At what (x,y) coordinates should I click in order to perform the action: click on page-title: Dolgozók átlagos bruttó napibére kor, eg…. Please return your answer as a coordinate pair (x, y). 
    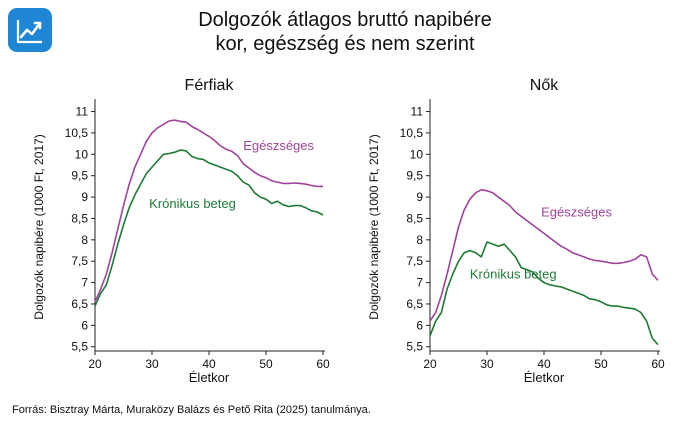
    Looking at the image, I should click on (345, 32).